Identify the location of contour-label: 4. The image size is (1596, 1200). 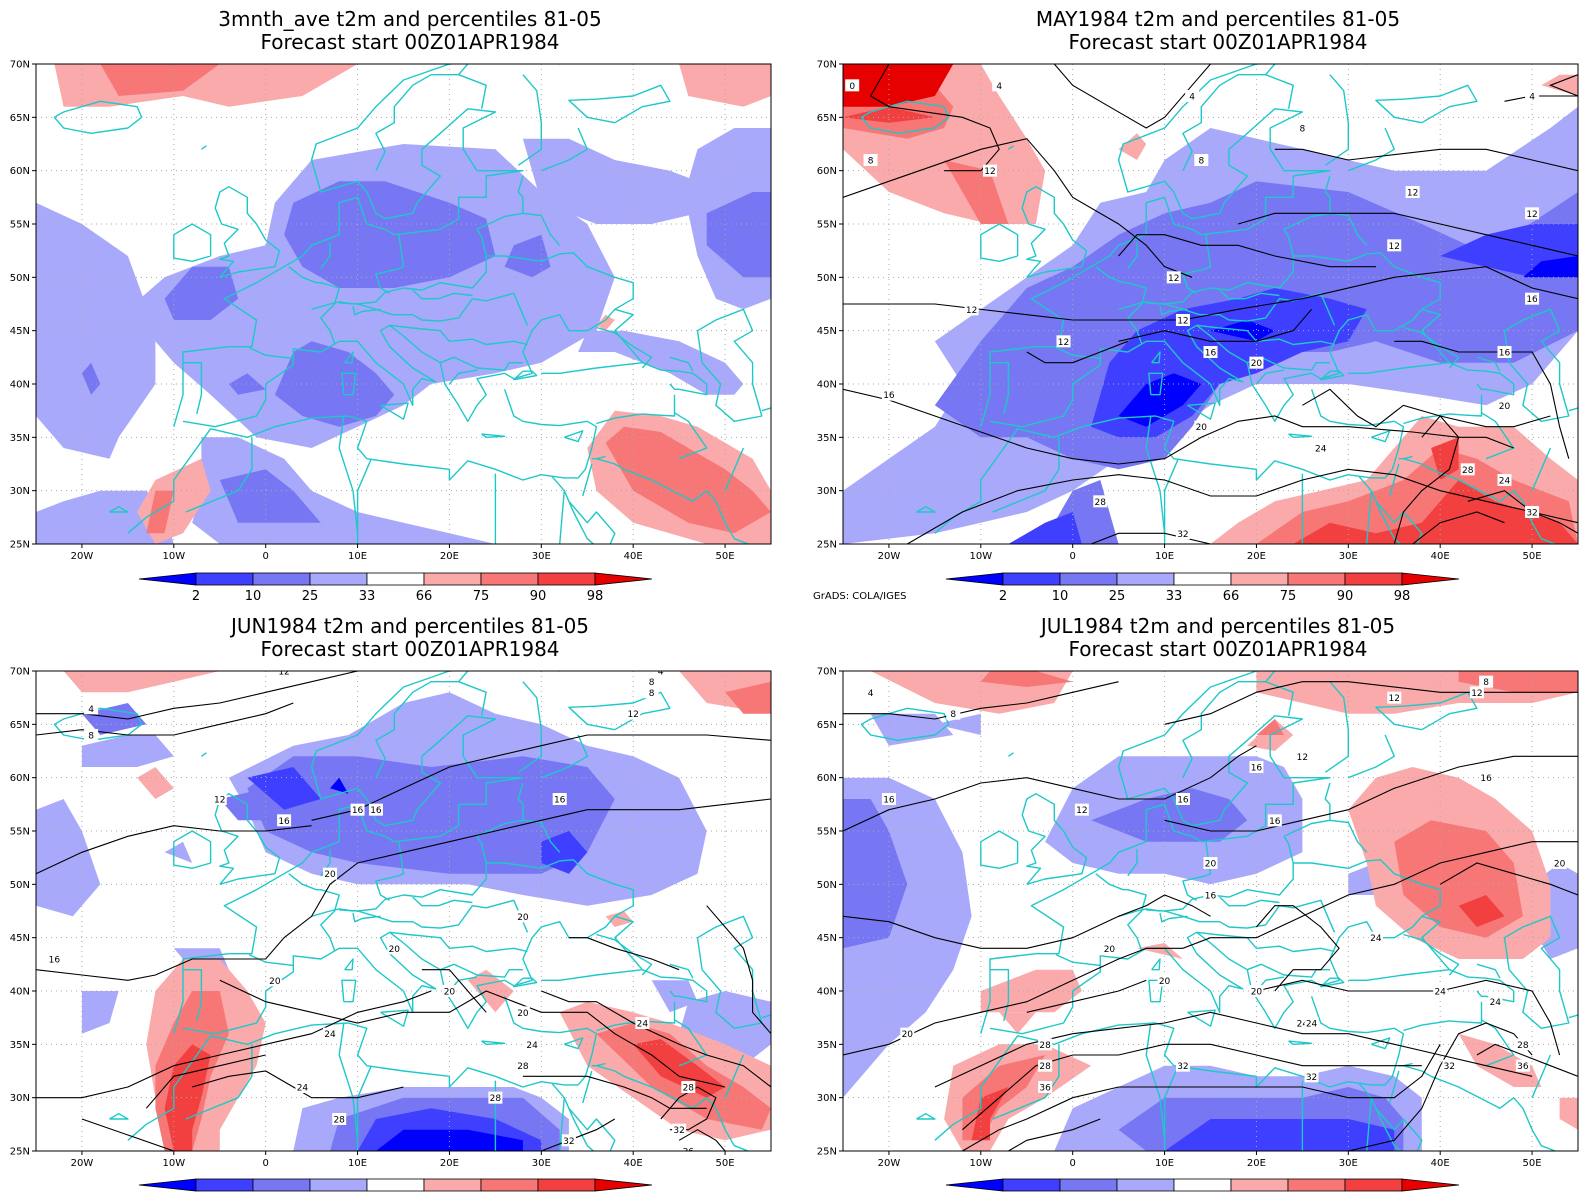
(1192, 98).